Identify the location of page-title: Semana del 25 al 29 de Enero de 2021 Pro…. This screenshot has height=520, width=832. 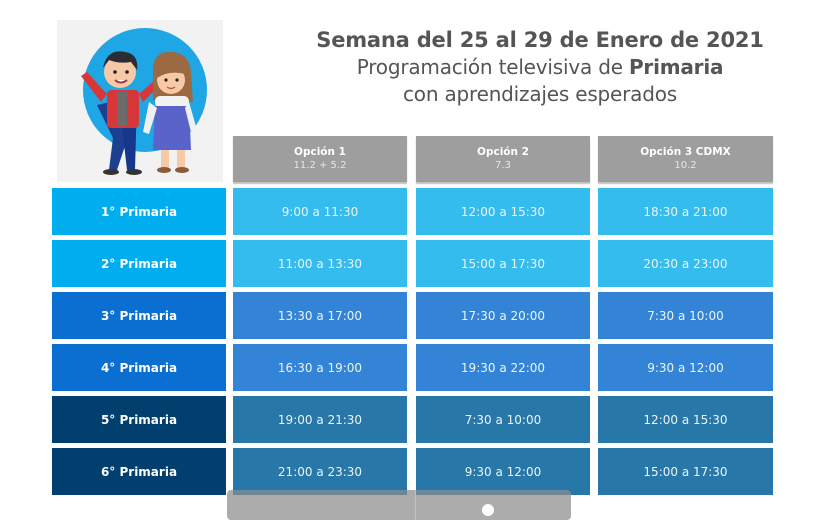
(540, 67).